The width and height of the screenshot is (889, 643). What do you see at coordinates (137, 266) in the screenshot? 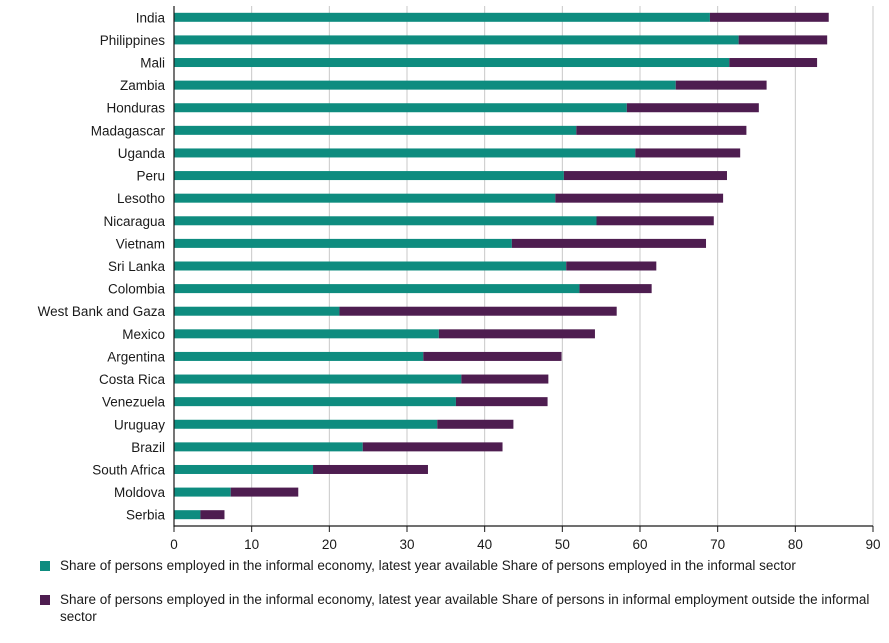
I see `category-label: Sri Lanka` at bounding box center [137, 266].